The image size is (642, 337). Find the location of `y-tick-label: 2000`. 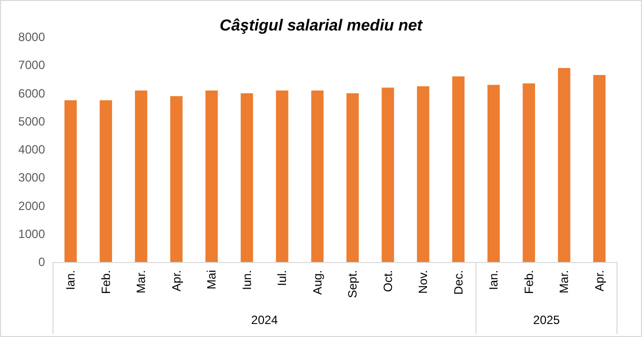

y-tick-label: 2000 is located at coordinates (32, 205).